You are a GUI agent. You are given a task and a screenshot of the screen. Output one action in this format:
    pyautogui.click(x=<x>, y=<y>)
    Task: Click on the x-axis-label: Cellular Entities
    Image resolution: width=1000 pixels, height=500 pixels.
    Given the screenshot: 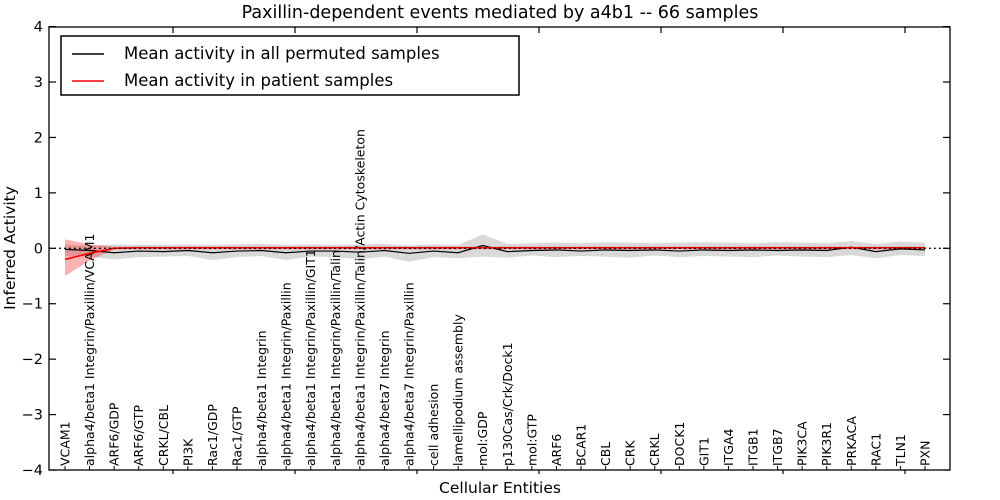 What is the action you would take?
    pyautogui.click(x=500, y=488)
    